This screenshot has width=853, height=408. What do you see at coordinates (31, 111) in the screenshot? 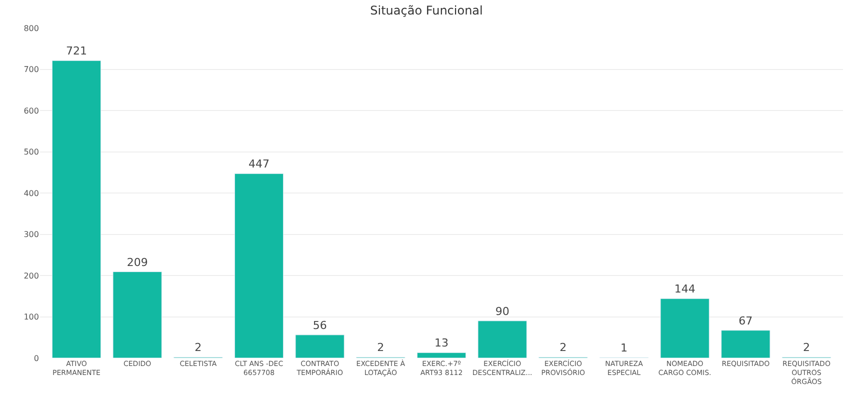
I see `y-tick-label: 600` at bounding box center [31, 111].